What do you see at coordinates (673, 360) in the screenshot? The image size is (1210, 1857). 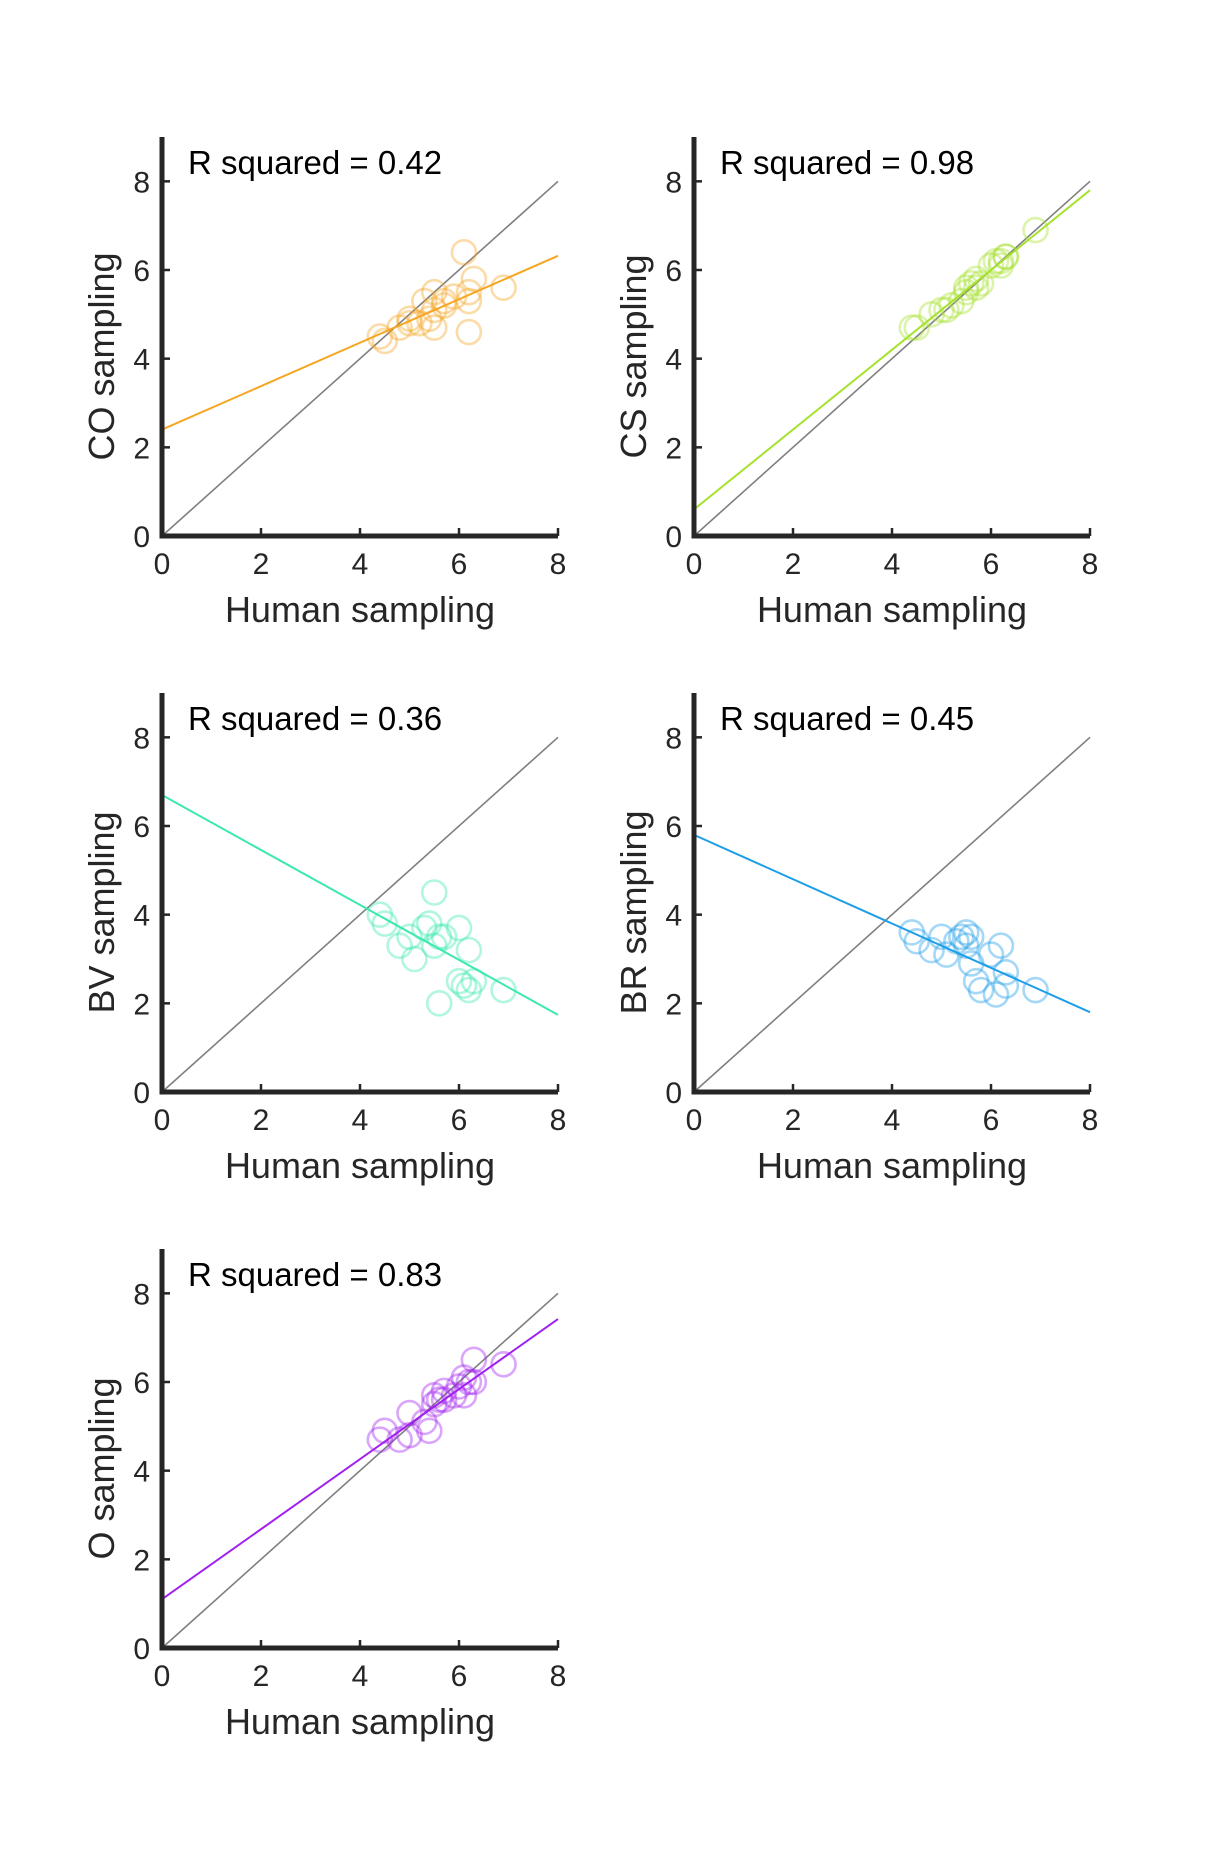 I see `y-tick-label: 4` at bounding box center [673, 360].